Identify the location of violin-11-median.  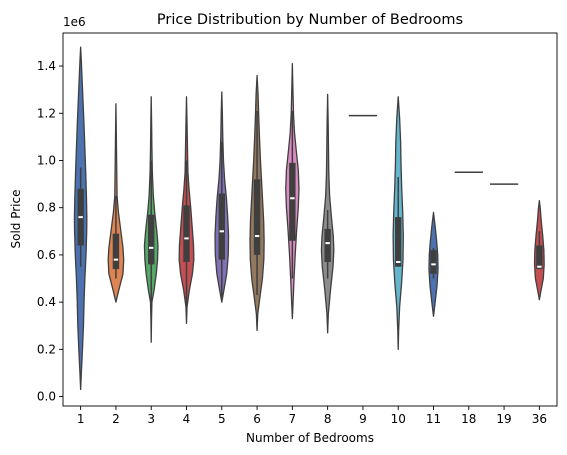
(433, 264).